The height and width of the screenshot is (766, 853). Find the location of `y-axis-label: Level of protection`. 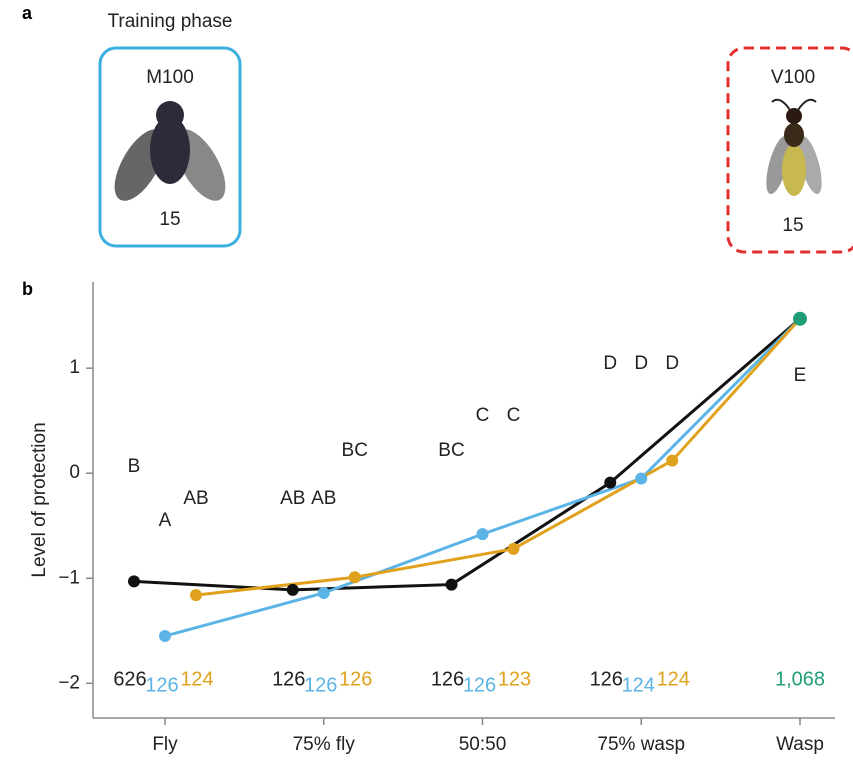

y-axis-label: Level of protection is located at coordinates (39, 499).